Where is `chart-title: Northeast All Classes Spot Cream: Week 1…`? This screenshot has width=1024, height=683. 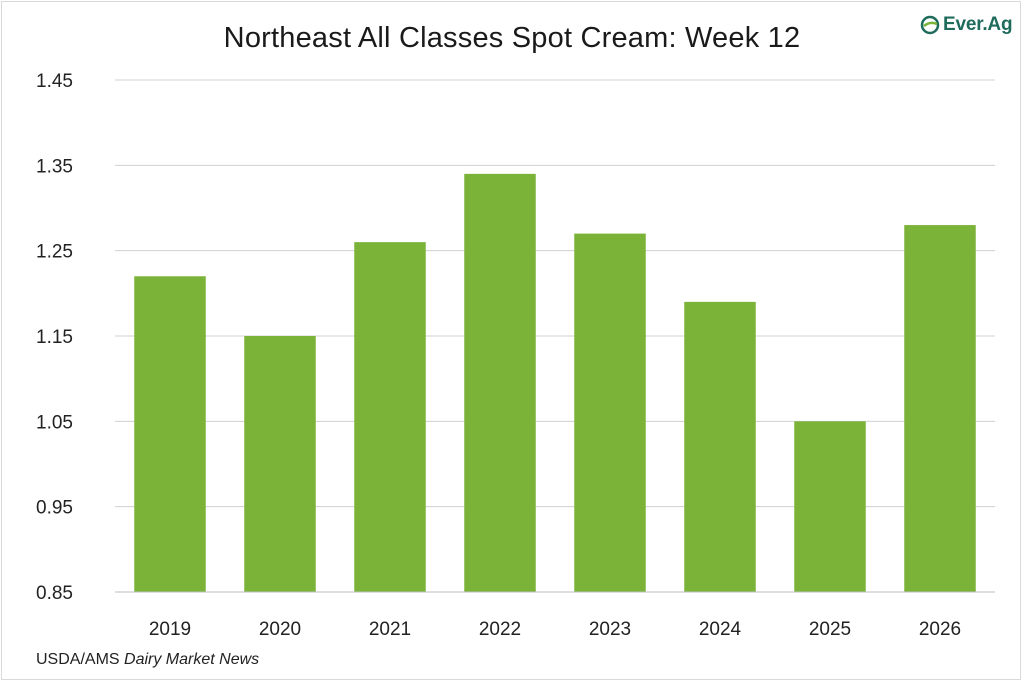
chart-title: Northeast All Classes Spot Cream: Week 1… is located at coordinates (512, 38).